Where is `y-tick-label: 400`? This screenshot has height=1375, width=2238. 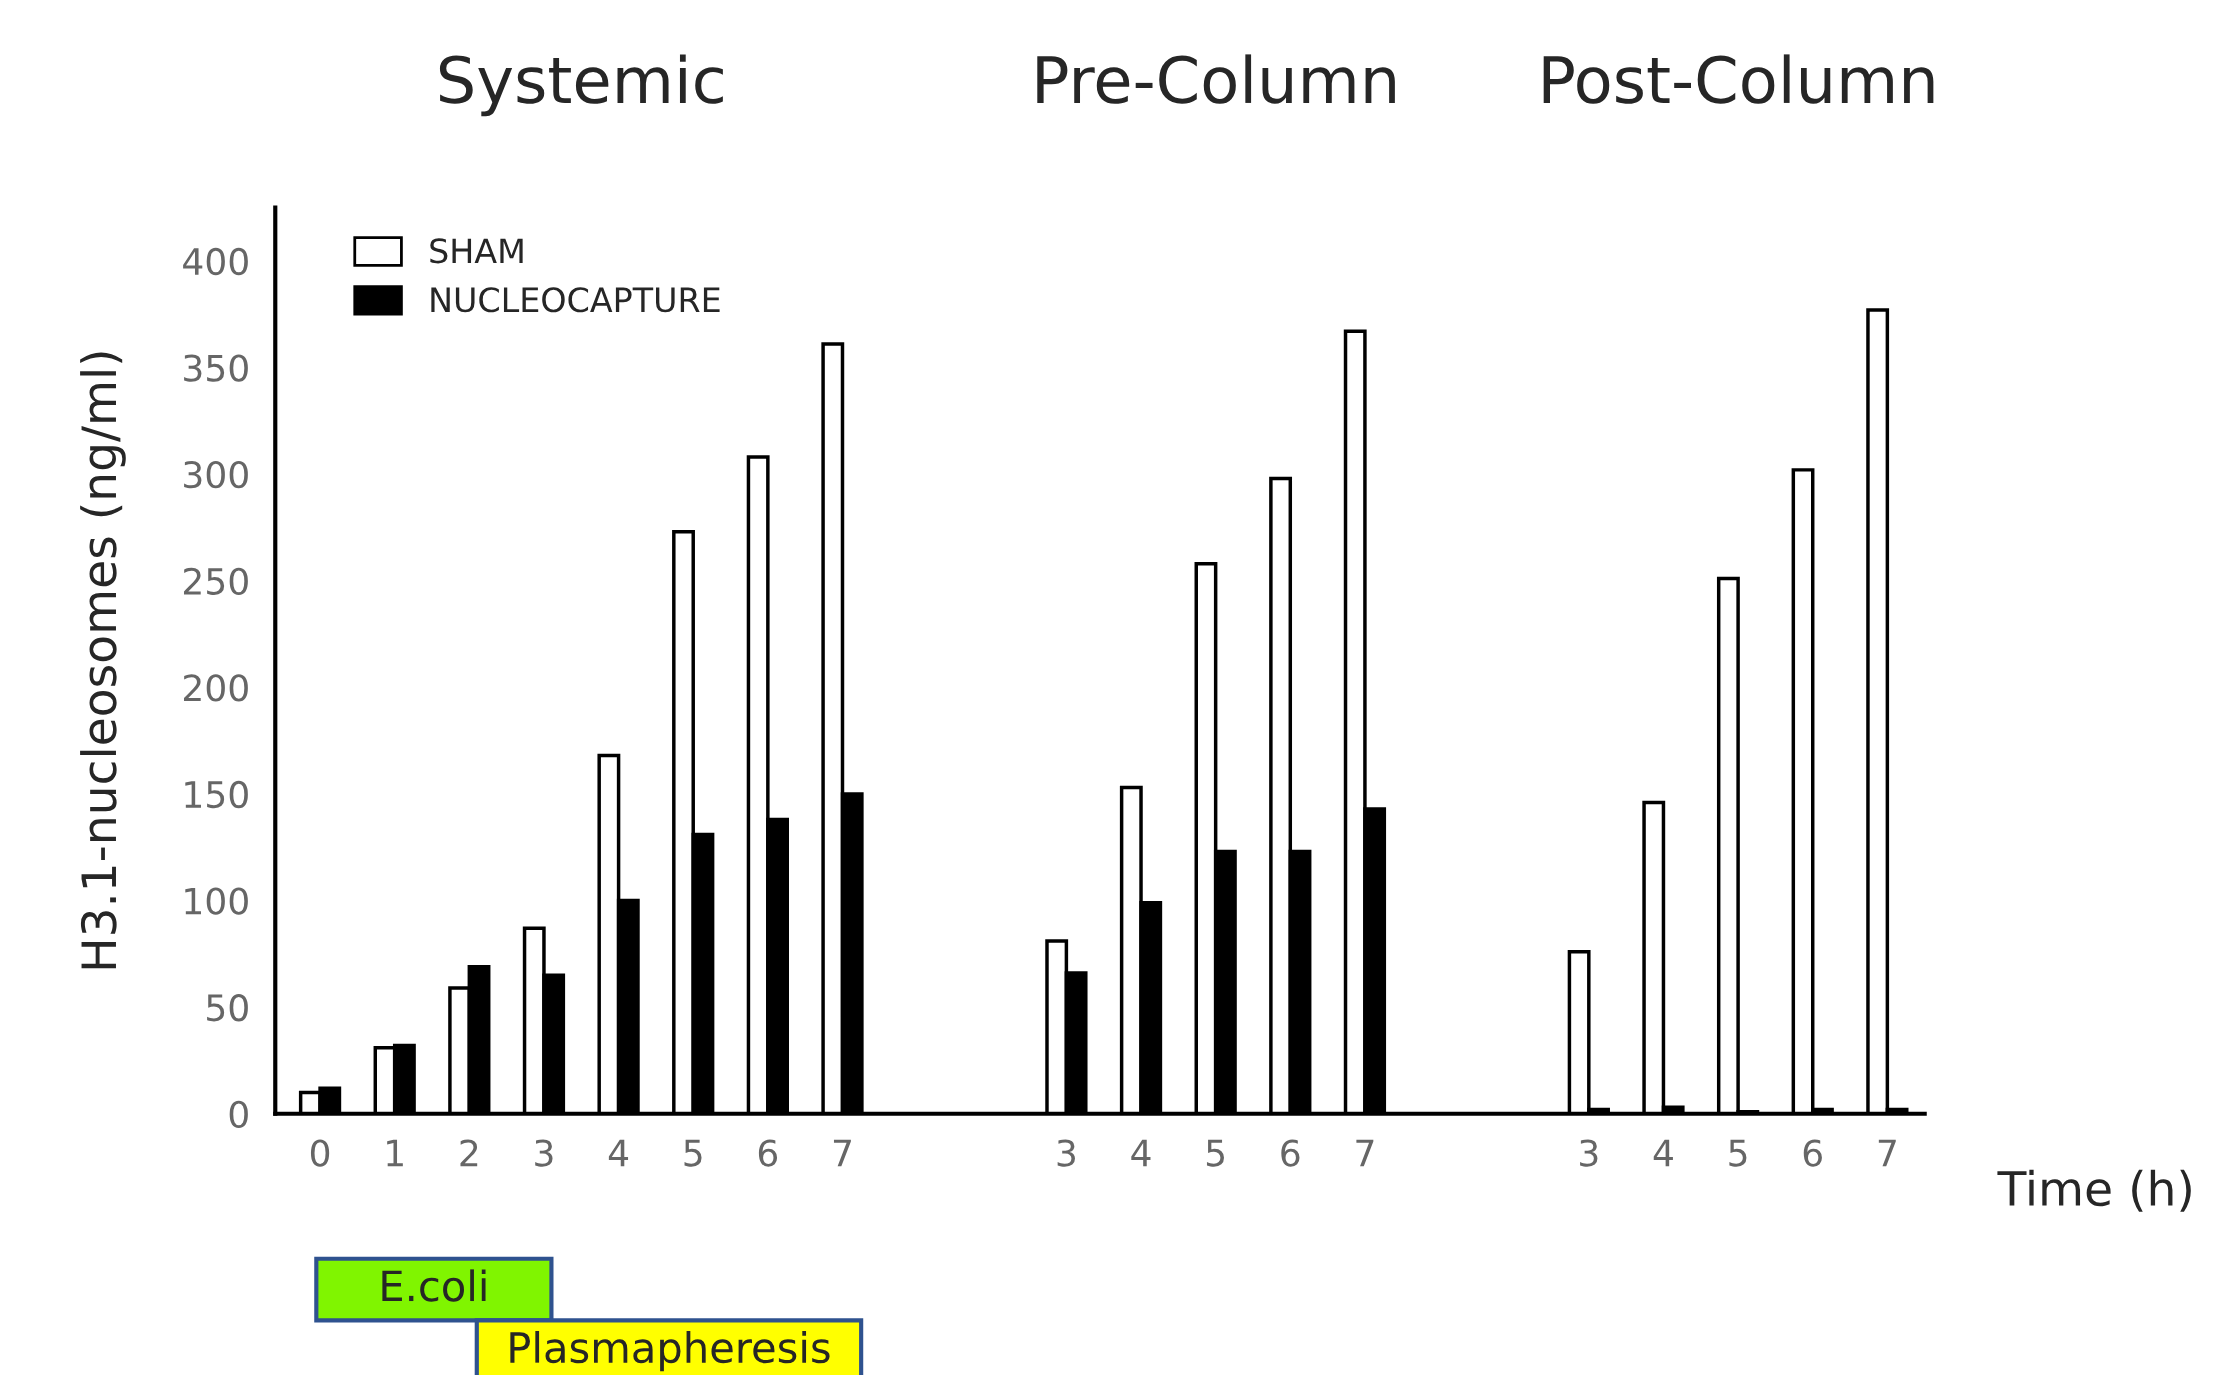 y-tick-label: 400 is located at coordinates (215, 261).